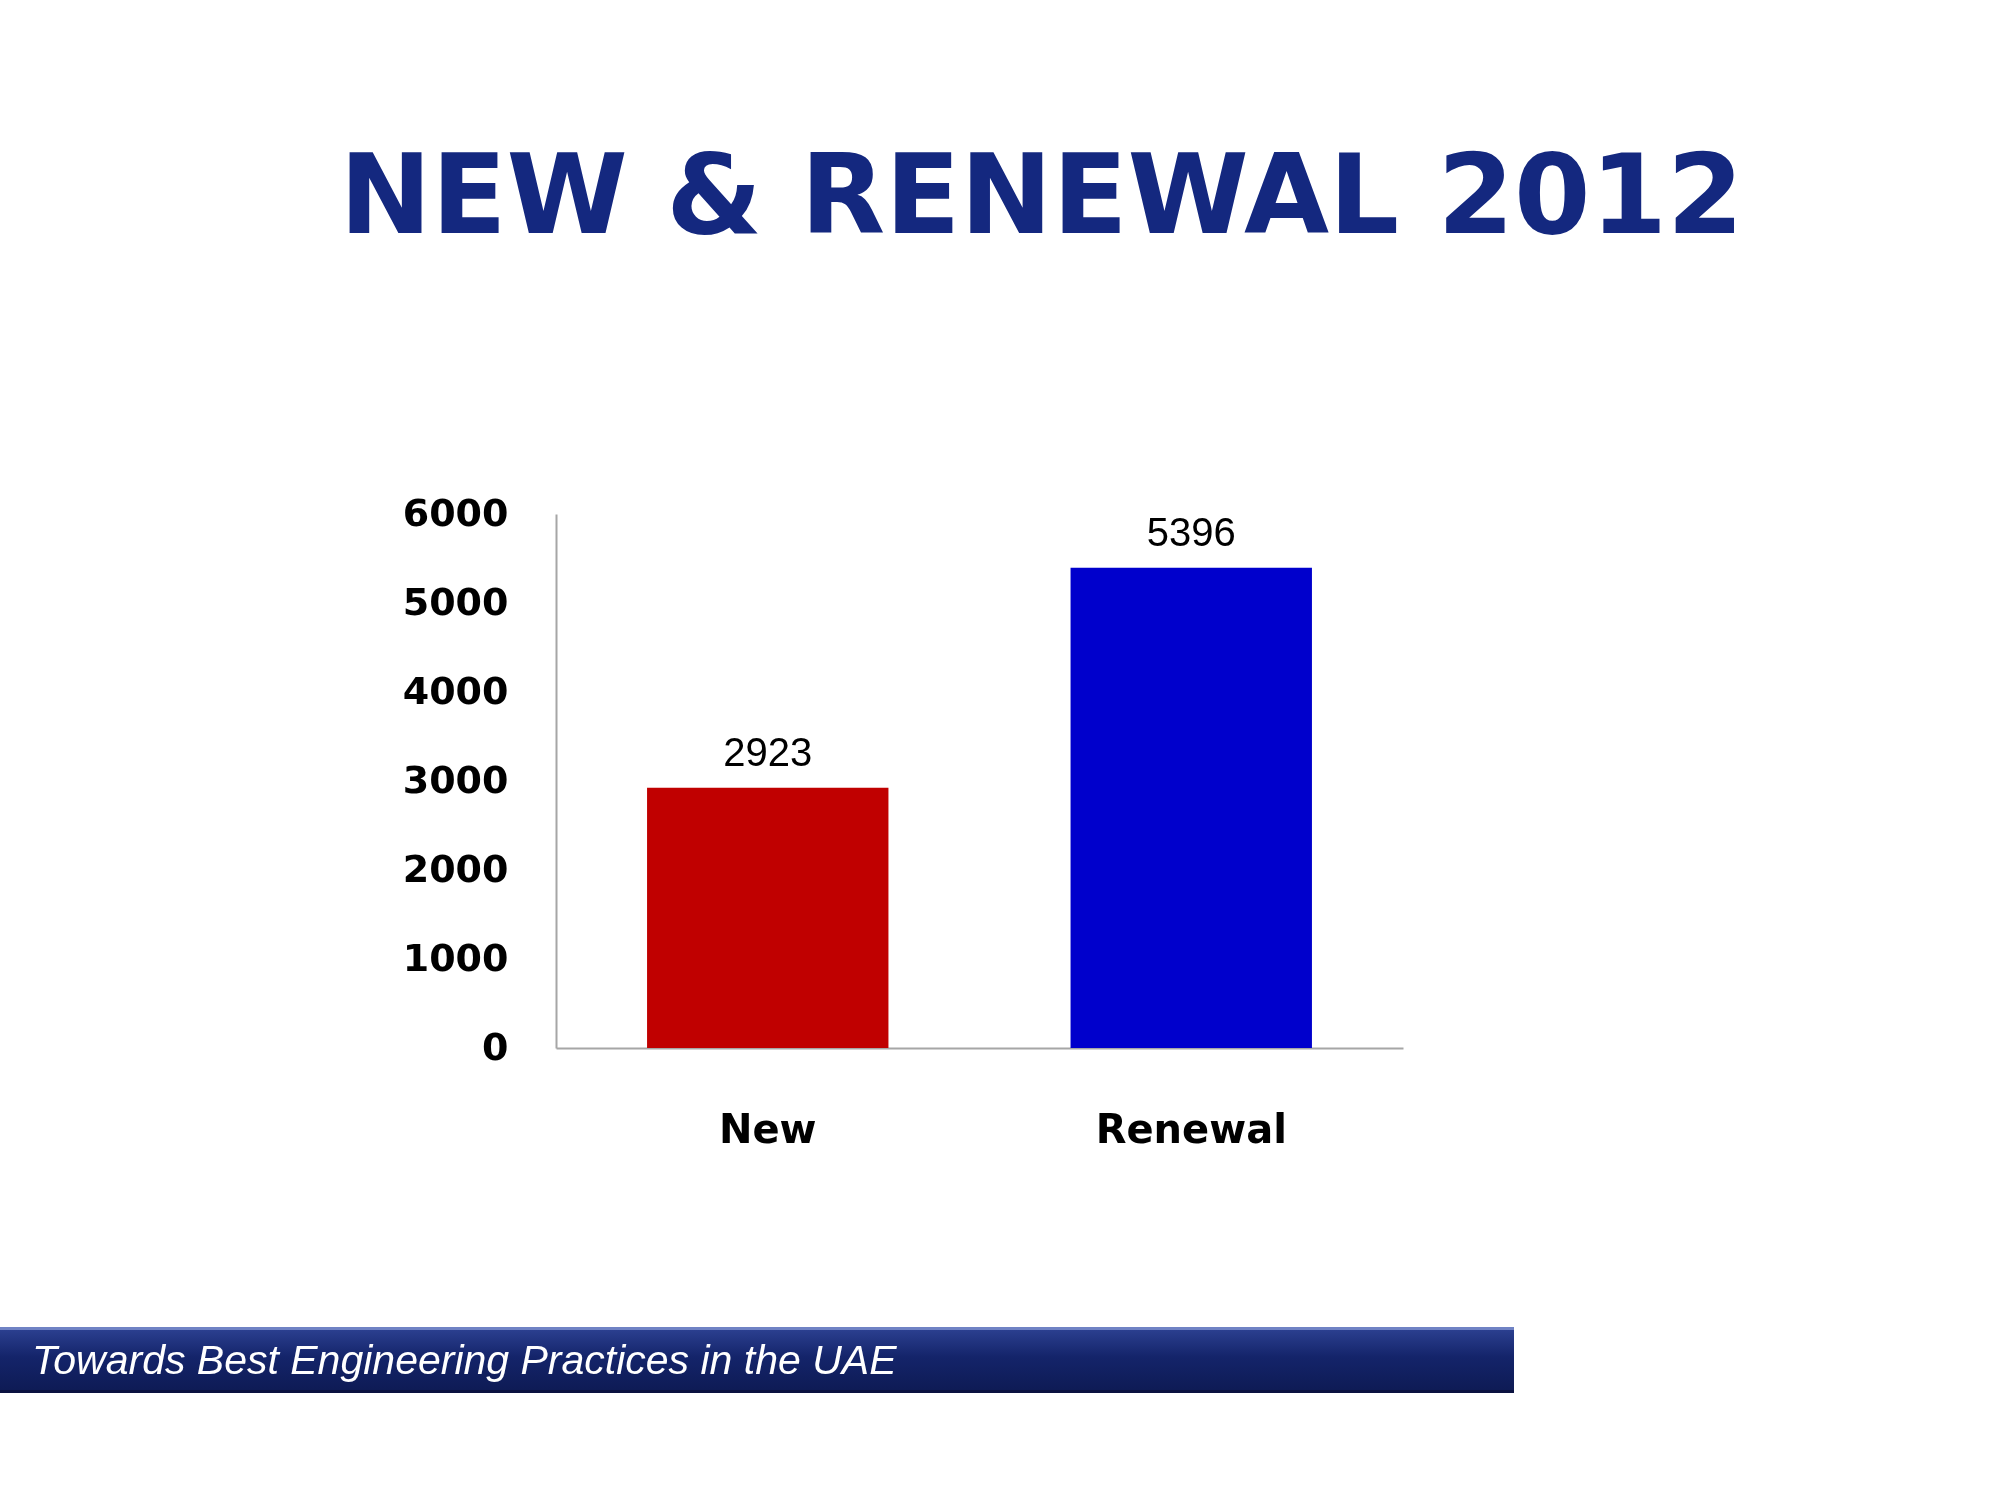  What do you see at coordinates (455, 690) in the screenshot?
I see `y-tick-label: 4000` at bounding box center [455, 690].